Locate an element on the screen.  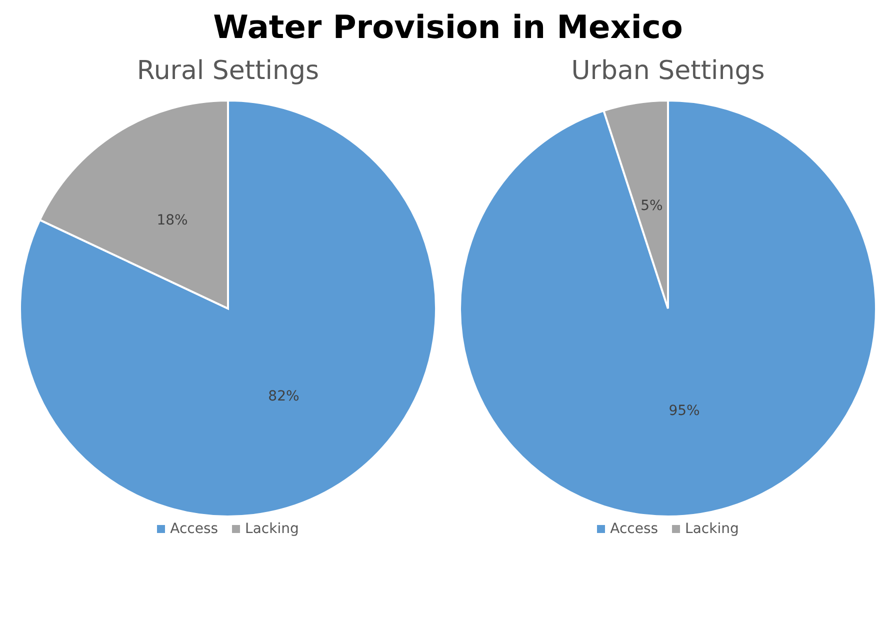
data-label: 5% is located at coordinates (651, 206).